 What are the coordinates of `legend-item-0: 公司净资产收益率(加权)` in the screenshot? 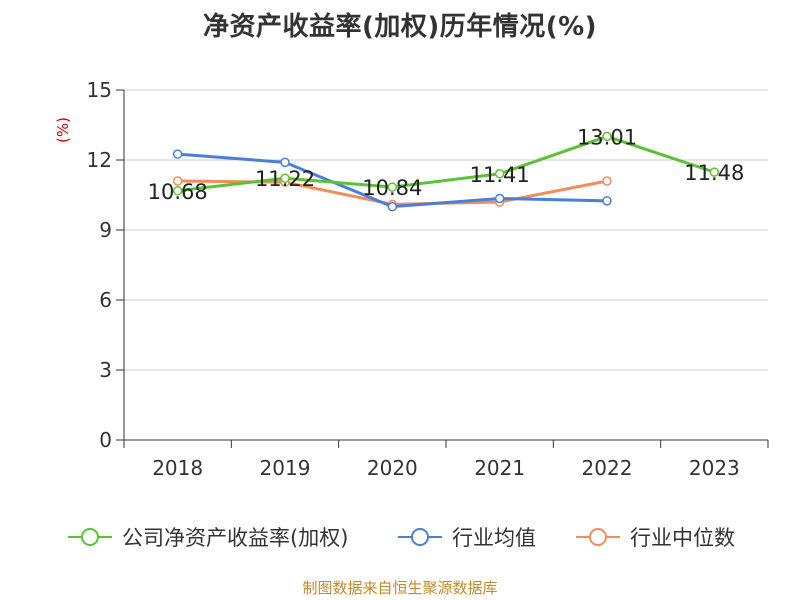 It's located at (208, 538).